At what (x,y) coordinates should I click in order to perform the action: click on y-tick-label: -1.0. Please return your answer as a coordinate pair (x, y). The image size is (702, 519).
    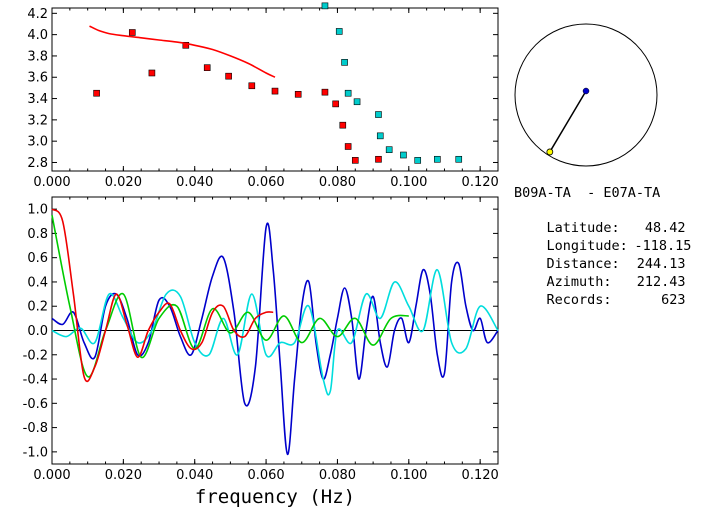
    Looking at the image, I should click on (35, 452).